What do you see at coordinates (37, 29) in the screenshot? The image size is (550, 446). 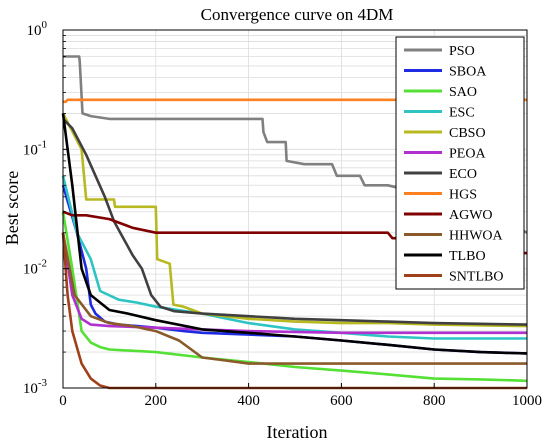 I see `y-tick-label: 10⁰` at bounding box center [37, 29].